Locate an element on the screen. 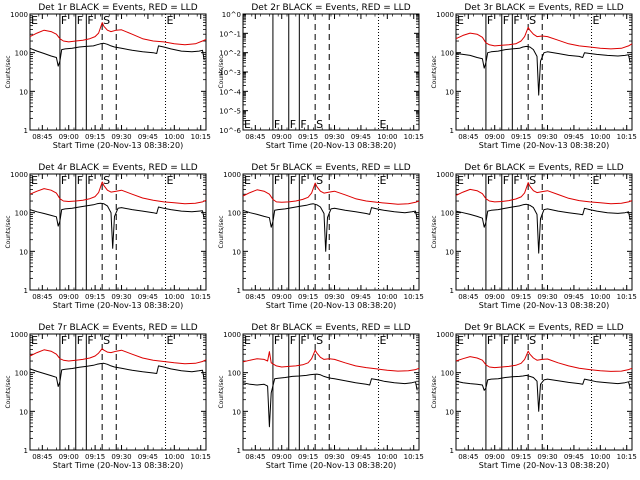 The height and width of the screenshot is (480, 640). y-tick-label: 10^-1 is located at coordinates (230, 34).